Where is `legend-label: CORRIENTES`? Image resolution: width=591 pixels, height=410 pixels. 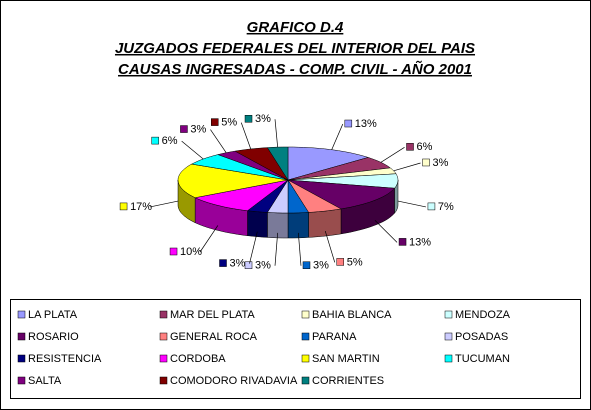 legend-label: CORRIENTES is located at coordinates (348, 381).